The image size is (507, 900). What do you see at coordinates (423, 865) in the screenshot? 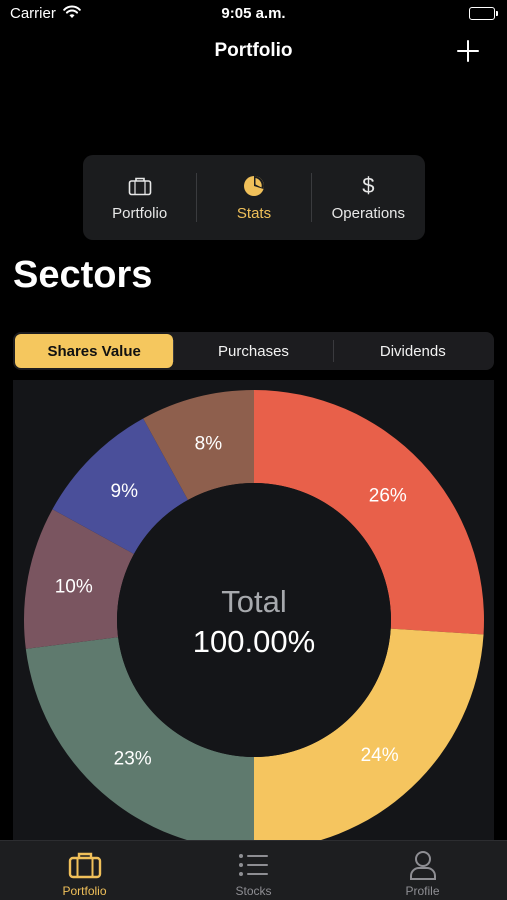
I see `person-icon` at bounding box center [423, 865].